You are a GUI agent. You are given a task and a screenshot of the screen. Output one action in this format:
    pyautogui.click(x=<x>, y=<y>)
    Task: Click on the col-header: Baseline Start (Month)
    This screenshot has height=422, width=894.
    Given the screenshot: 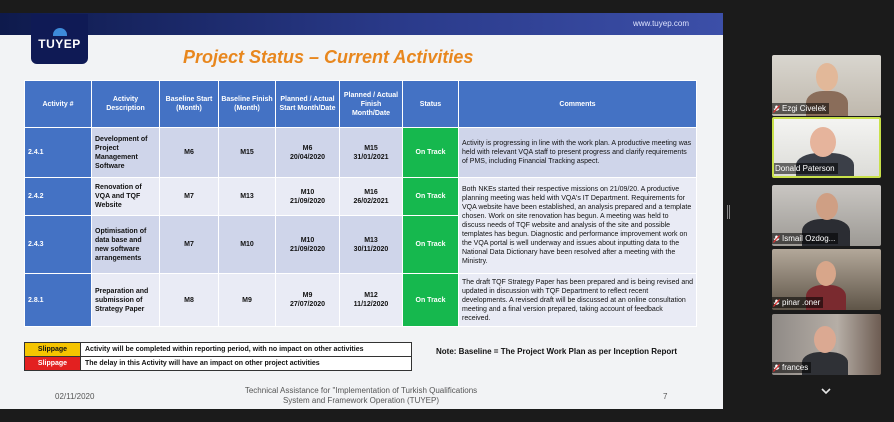 What is the action you would take?
    pyautogui.click(x=189, y=104)
    